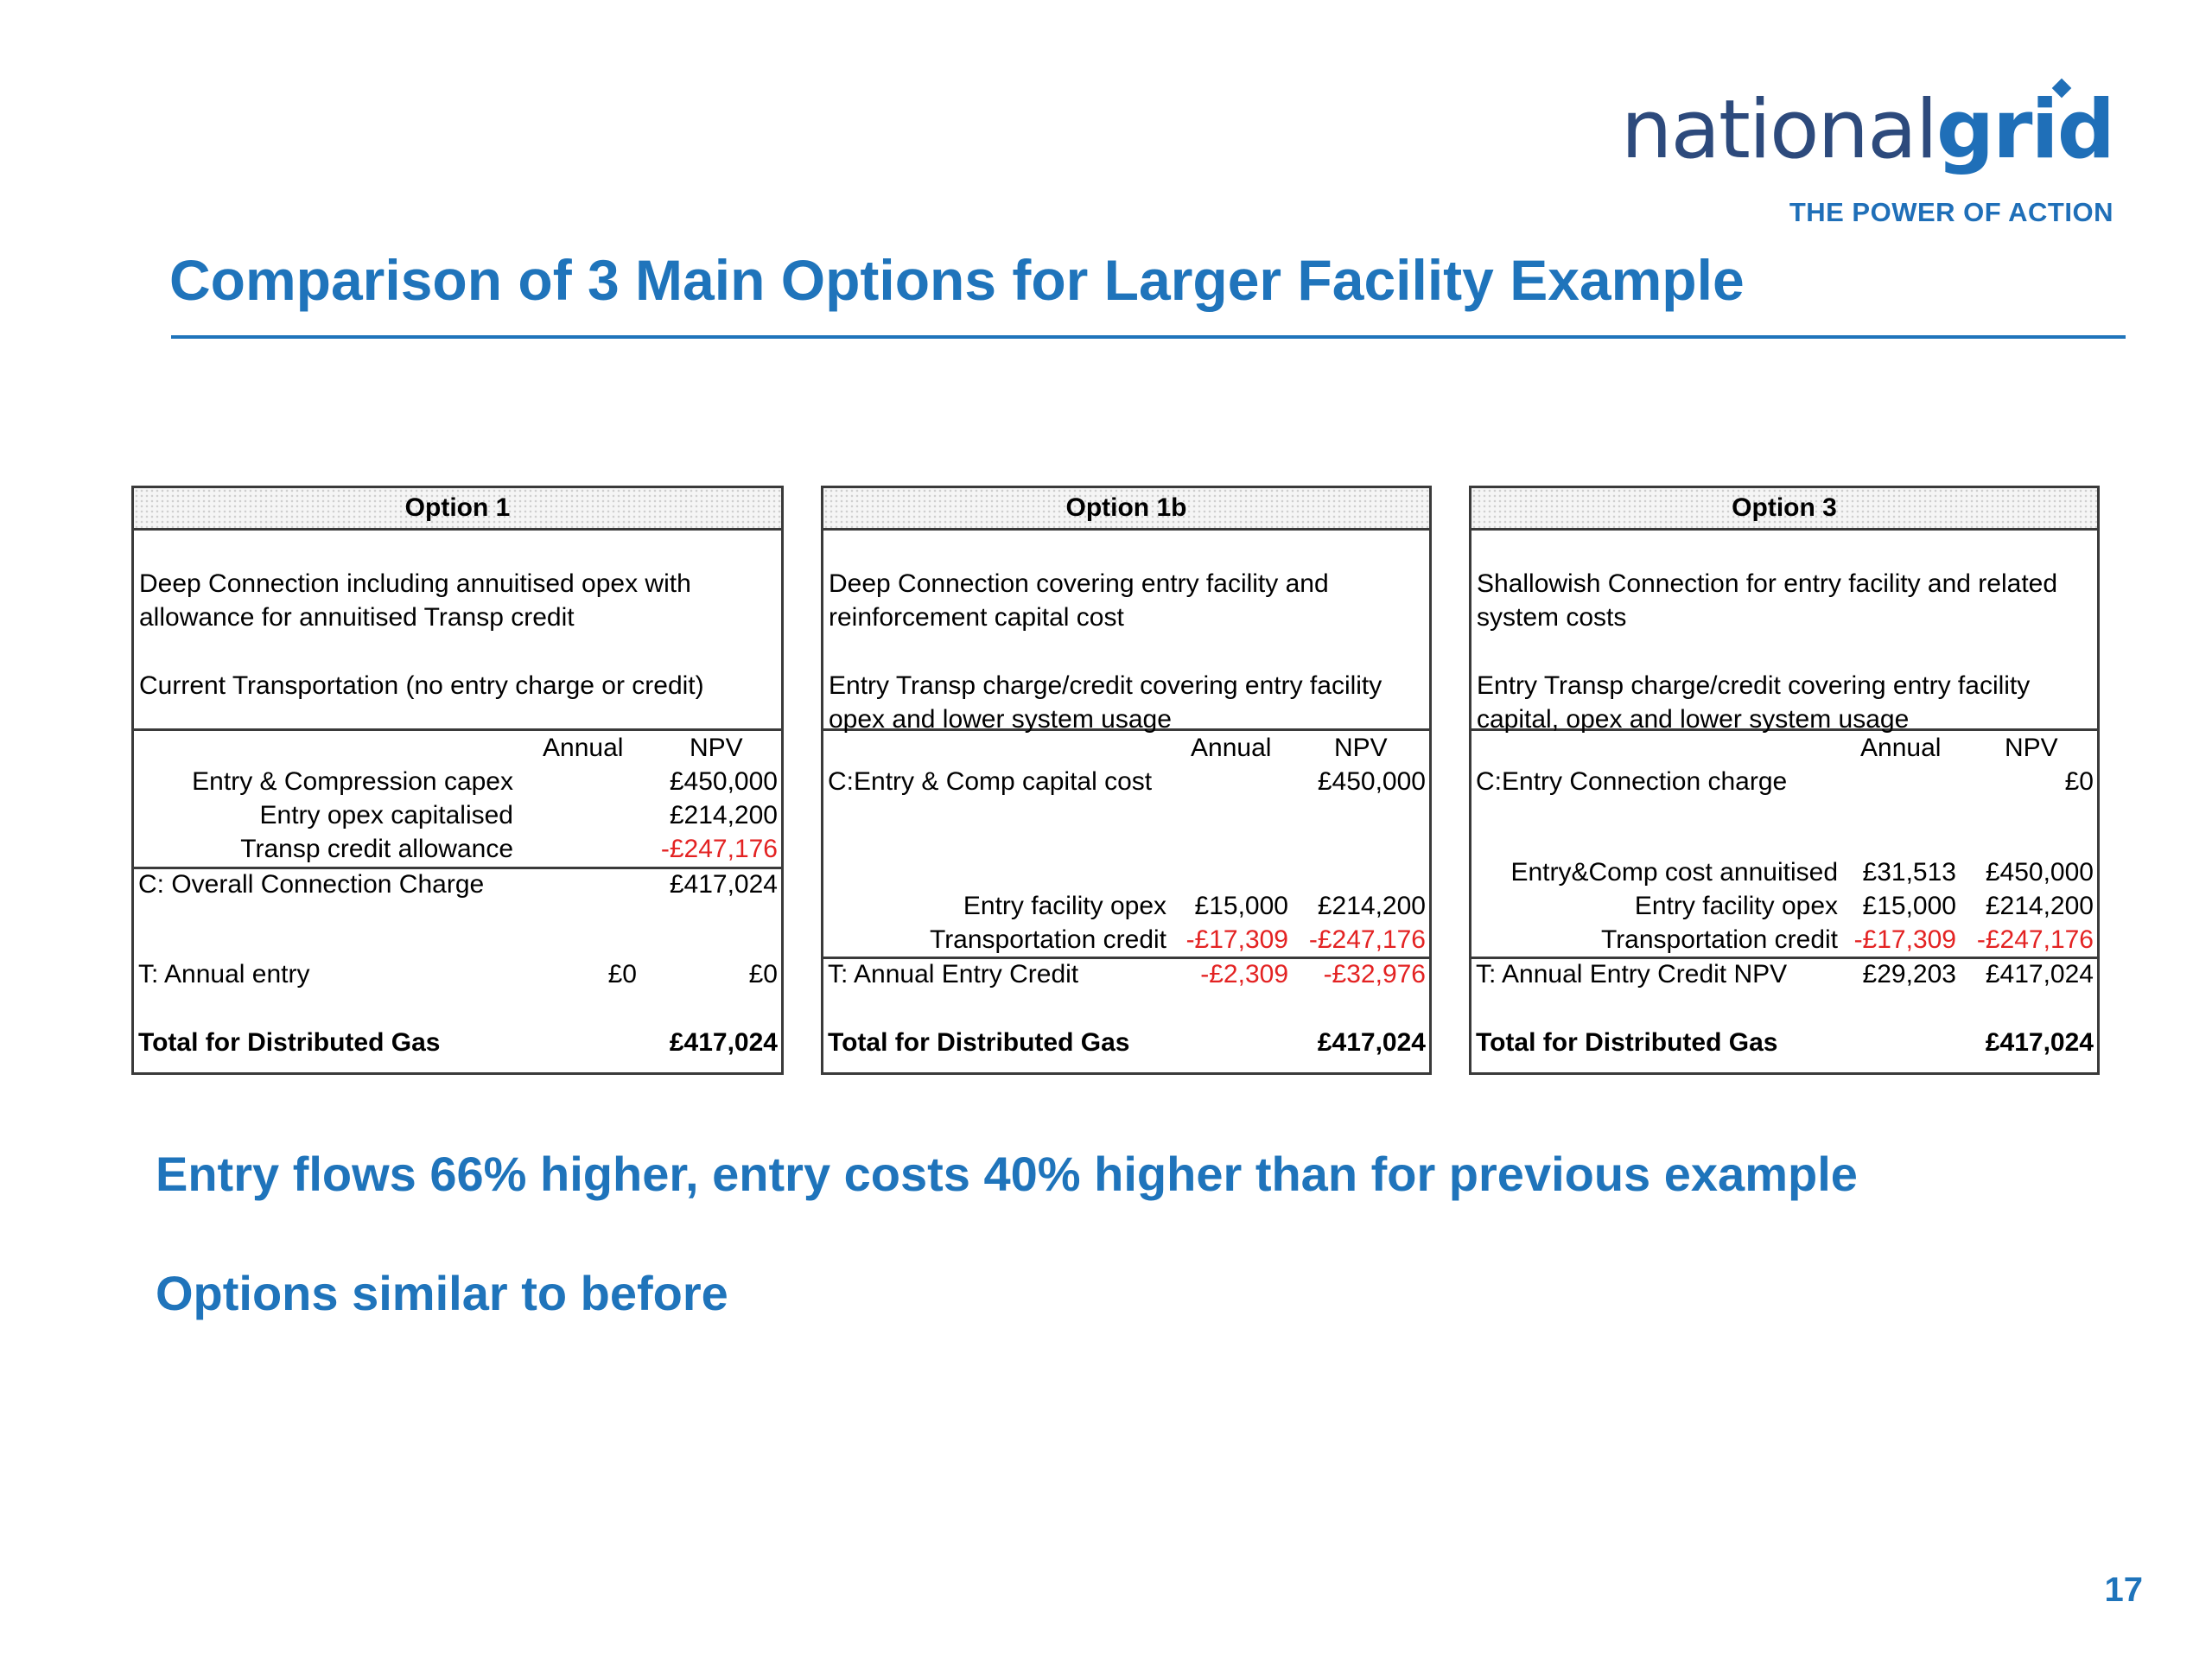 The image size is (2212, 1659). Describe the element at coordinates (1374, 974) in the screenshot. I see `row-npv: -£32,976` at that location.